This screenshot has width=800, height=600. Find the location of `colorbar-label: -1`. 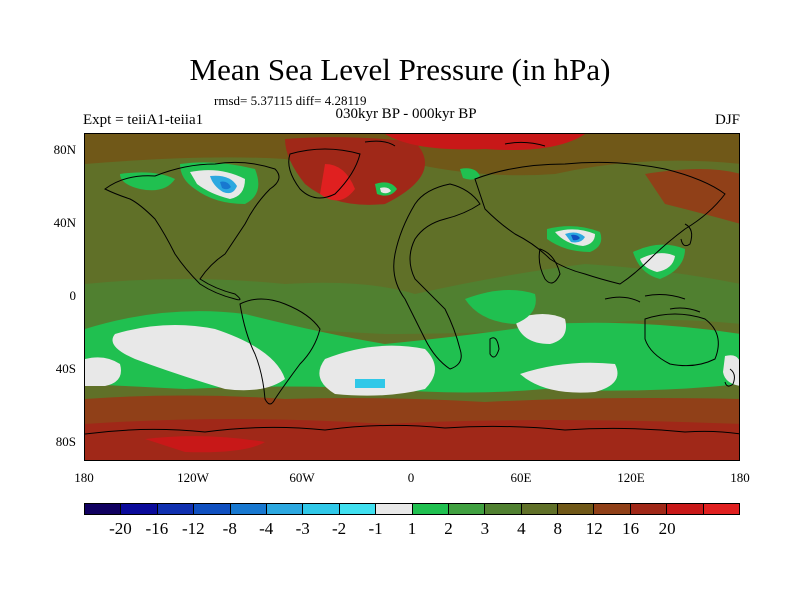

colorbar-label: -1 is located at coordinates (375, 528).